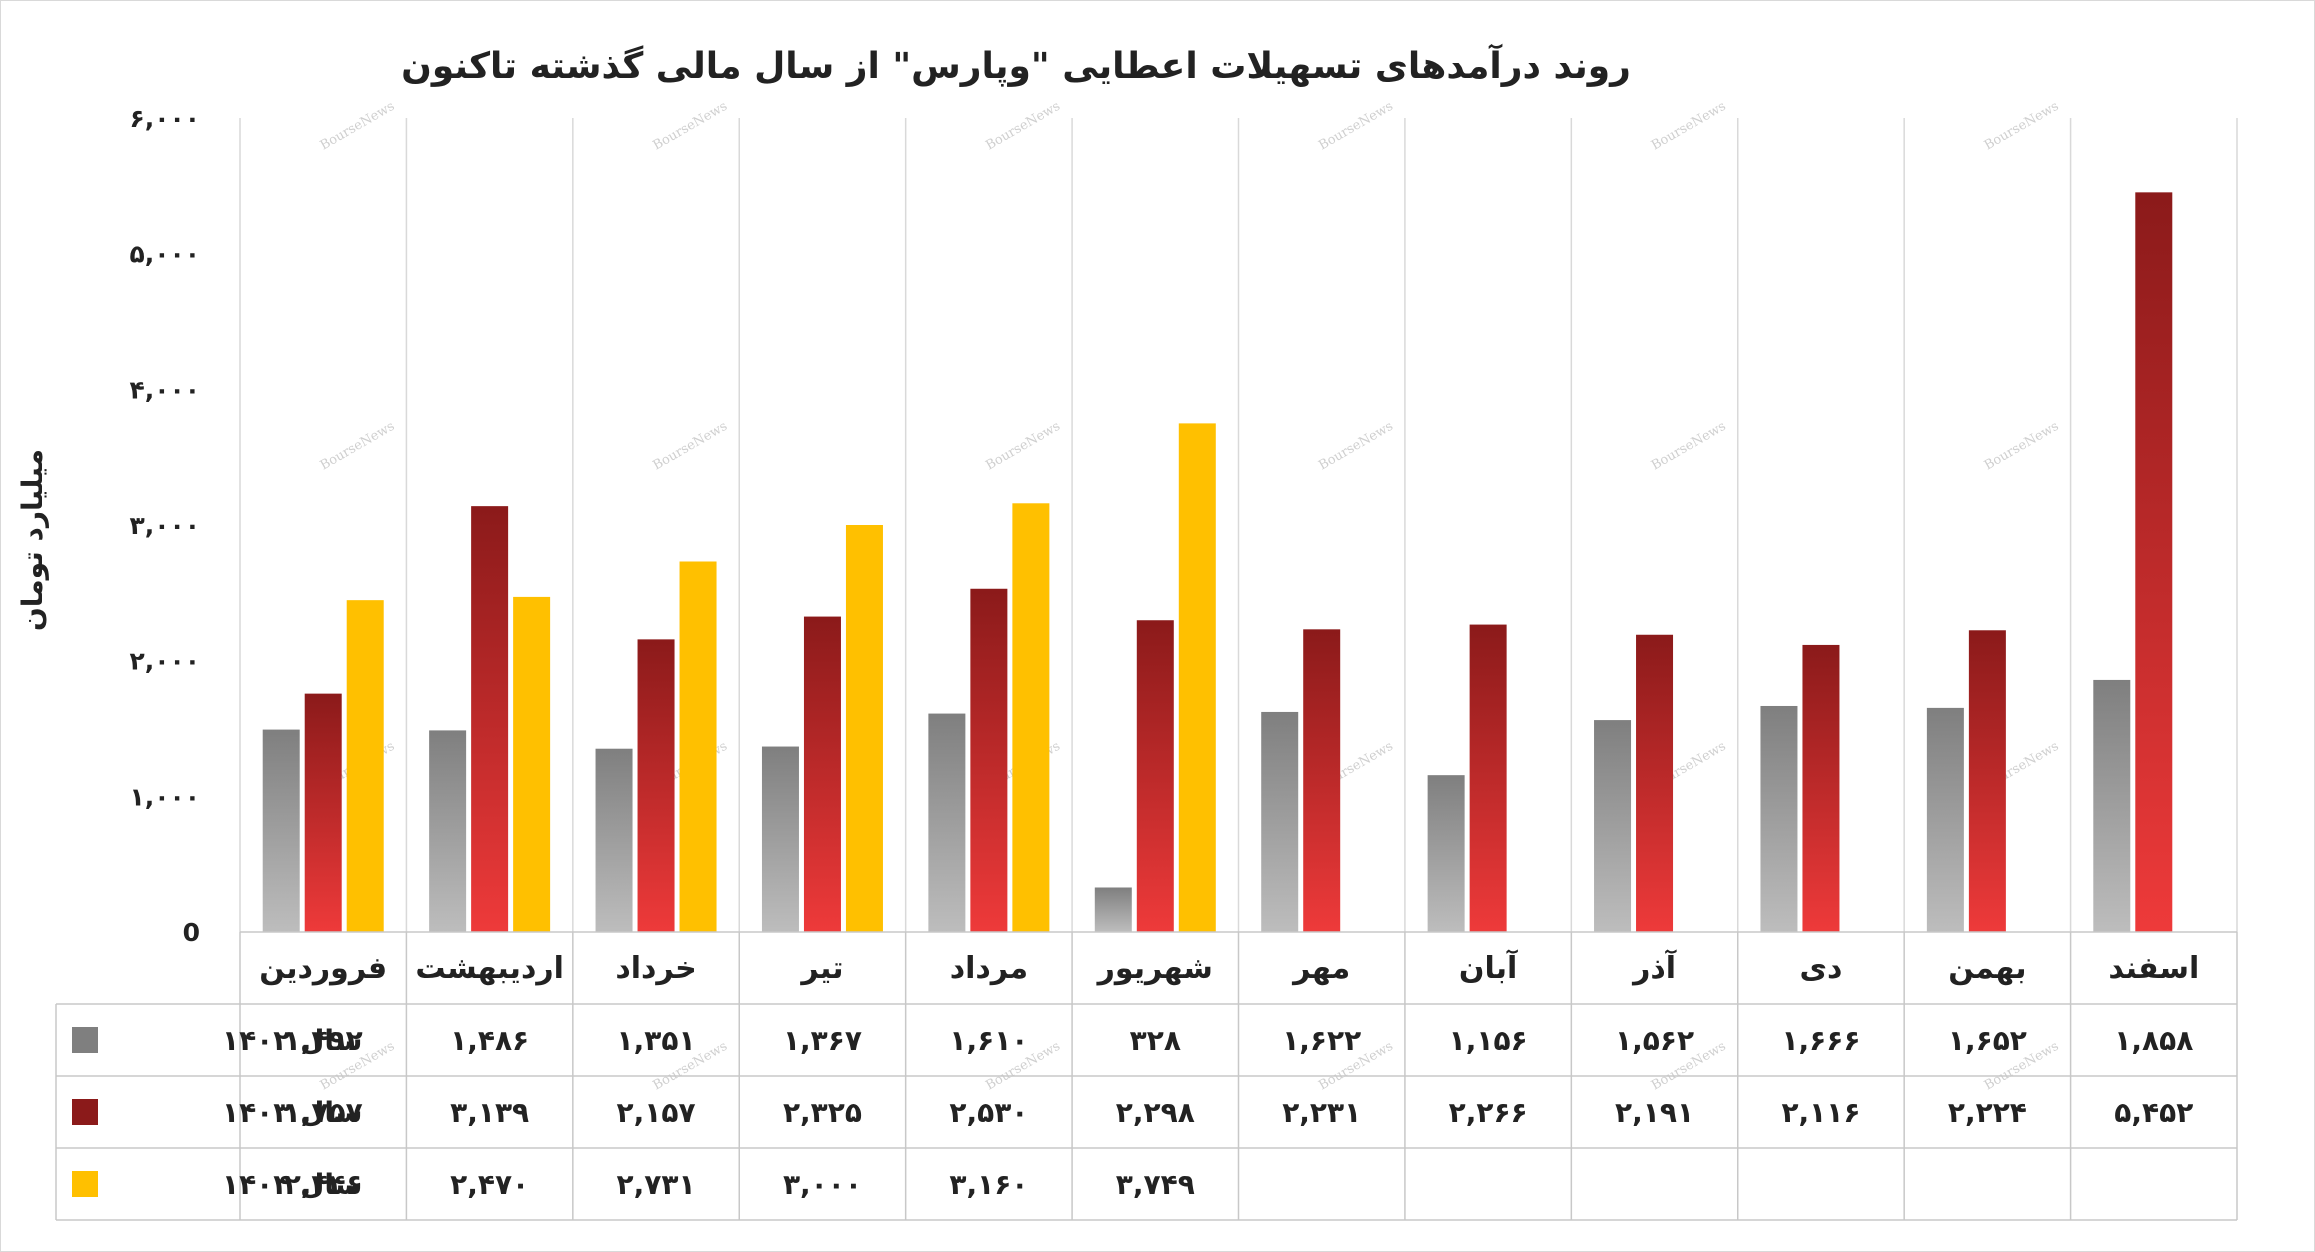 The image size is (2315, 1252). What do you see at coordinates (1987, 968) in the screenshot?
I see `category-label: بهمن` at bounding box center [1987, 968].